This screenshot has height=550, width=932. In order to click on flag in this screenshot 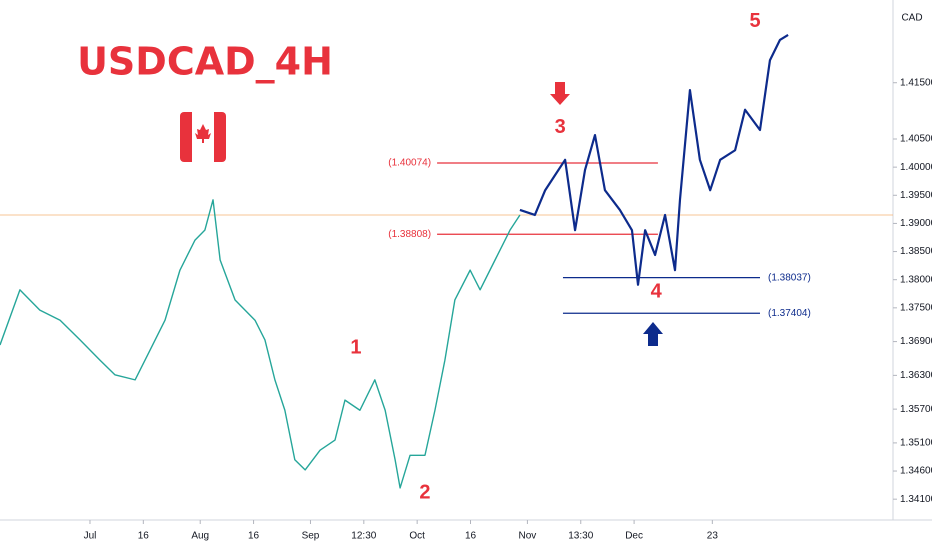, I will do `click(203, 137)`.